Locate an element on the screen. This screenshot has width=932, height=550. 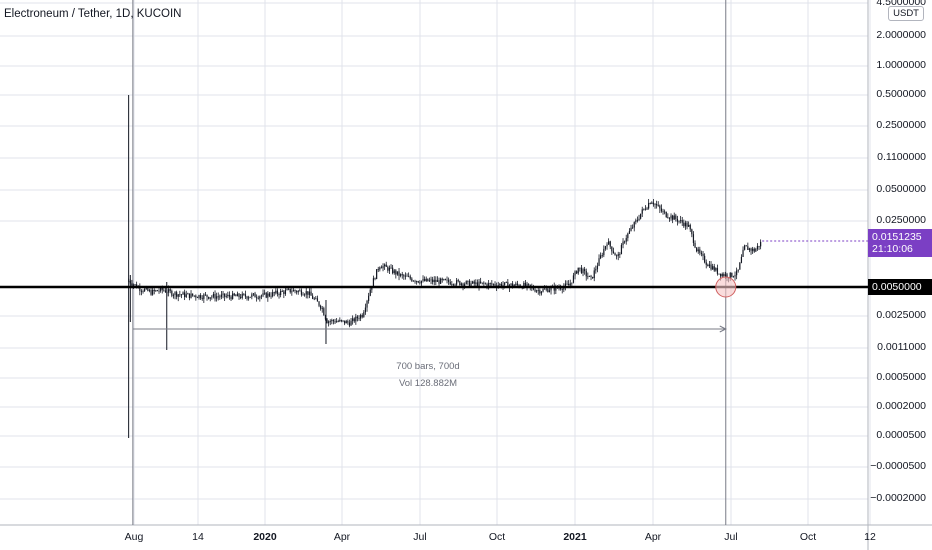
horizontal-line-price-label: 0.0050000 is located at coordinates (900, 287).